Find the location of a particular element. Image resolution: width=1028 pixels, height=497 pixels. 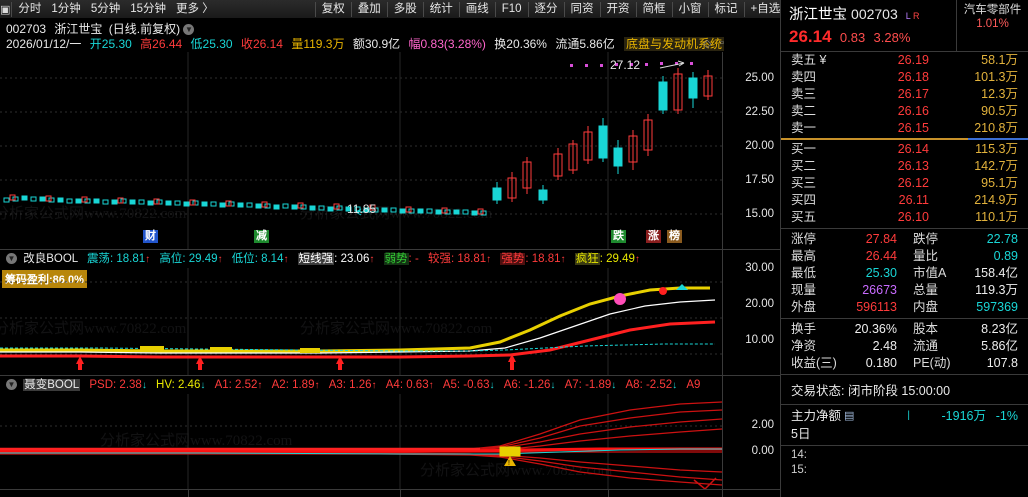

ask-price: 26.16 is located at coordinates (913, 111).